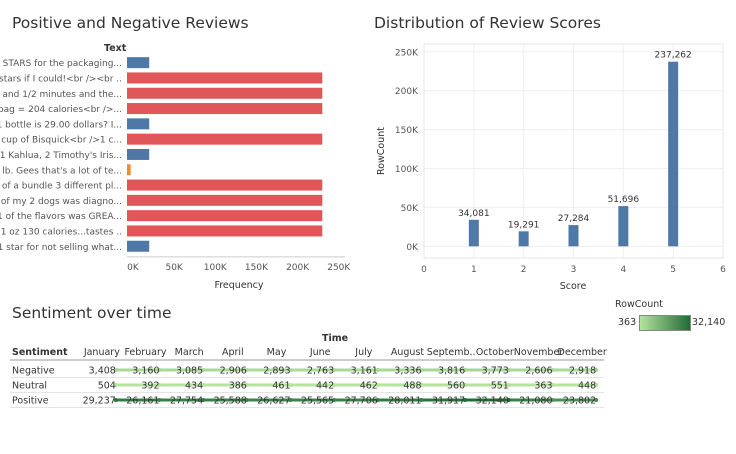 This screenshot has width=736, height=454. What do you see at coordinates (335, 338) in the screenshot?
I see `sentiment-column-header: Time` at bounding box center [335, 338].